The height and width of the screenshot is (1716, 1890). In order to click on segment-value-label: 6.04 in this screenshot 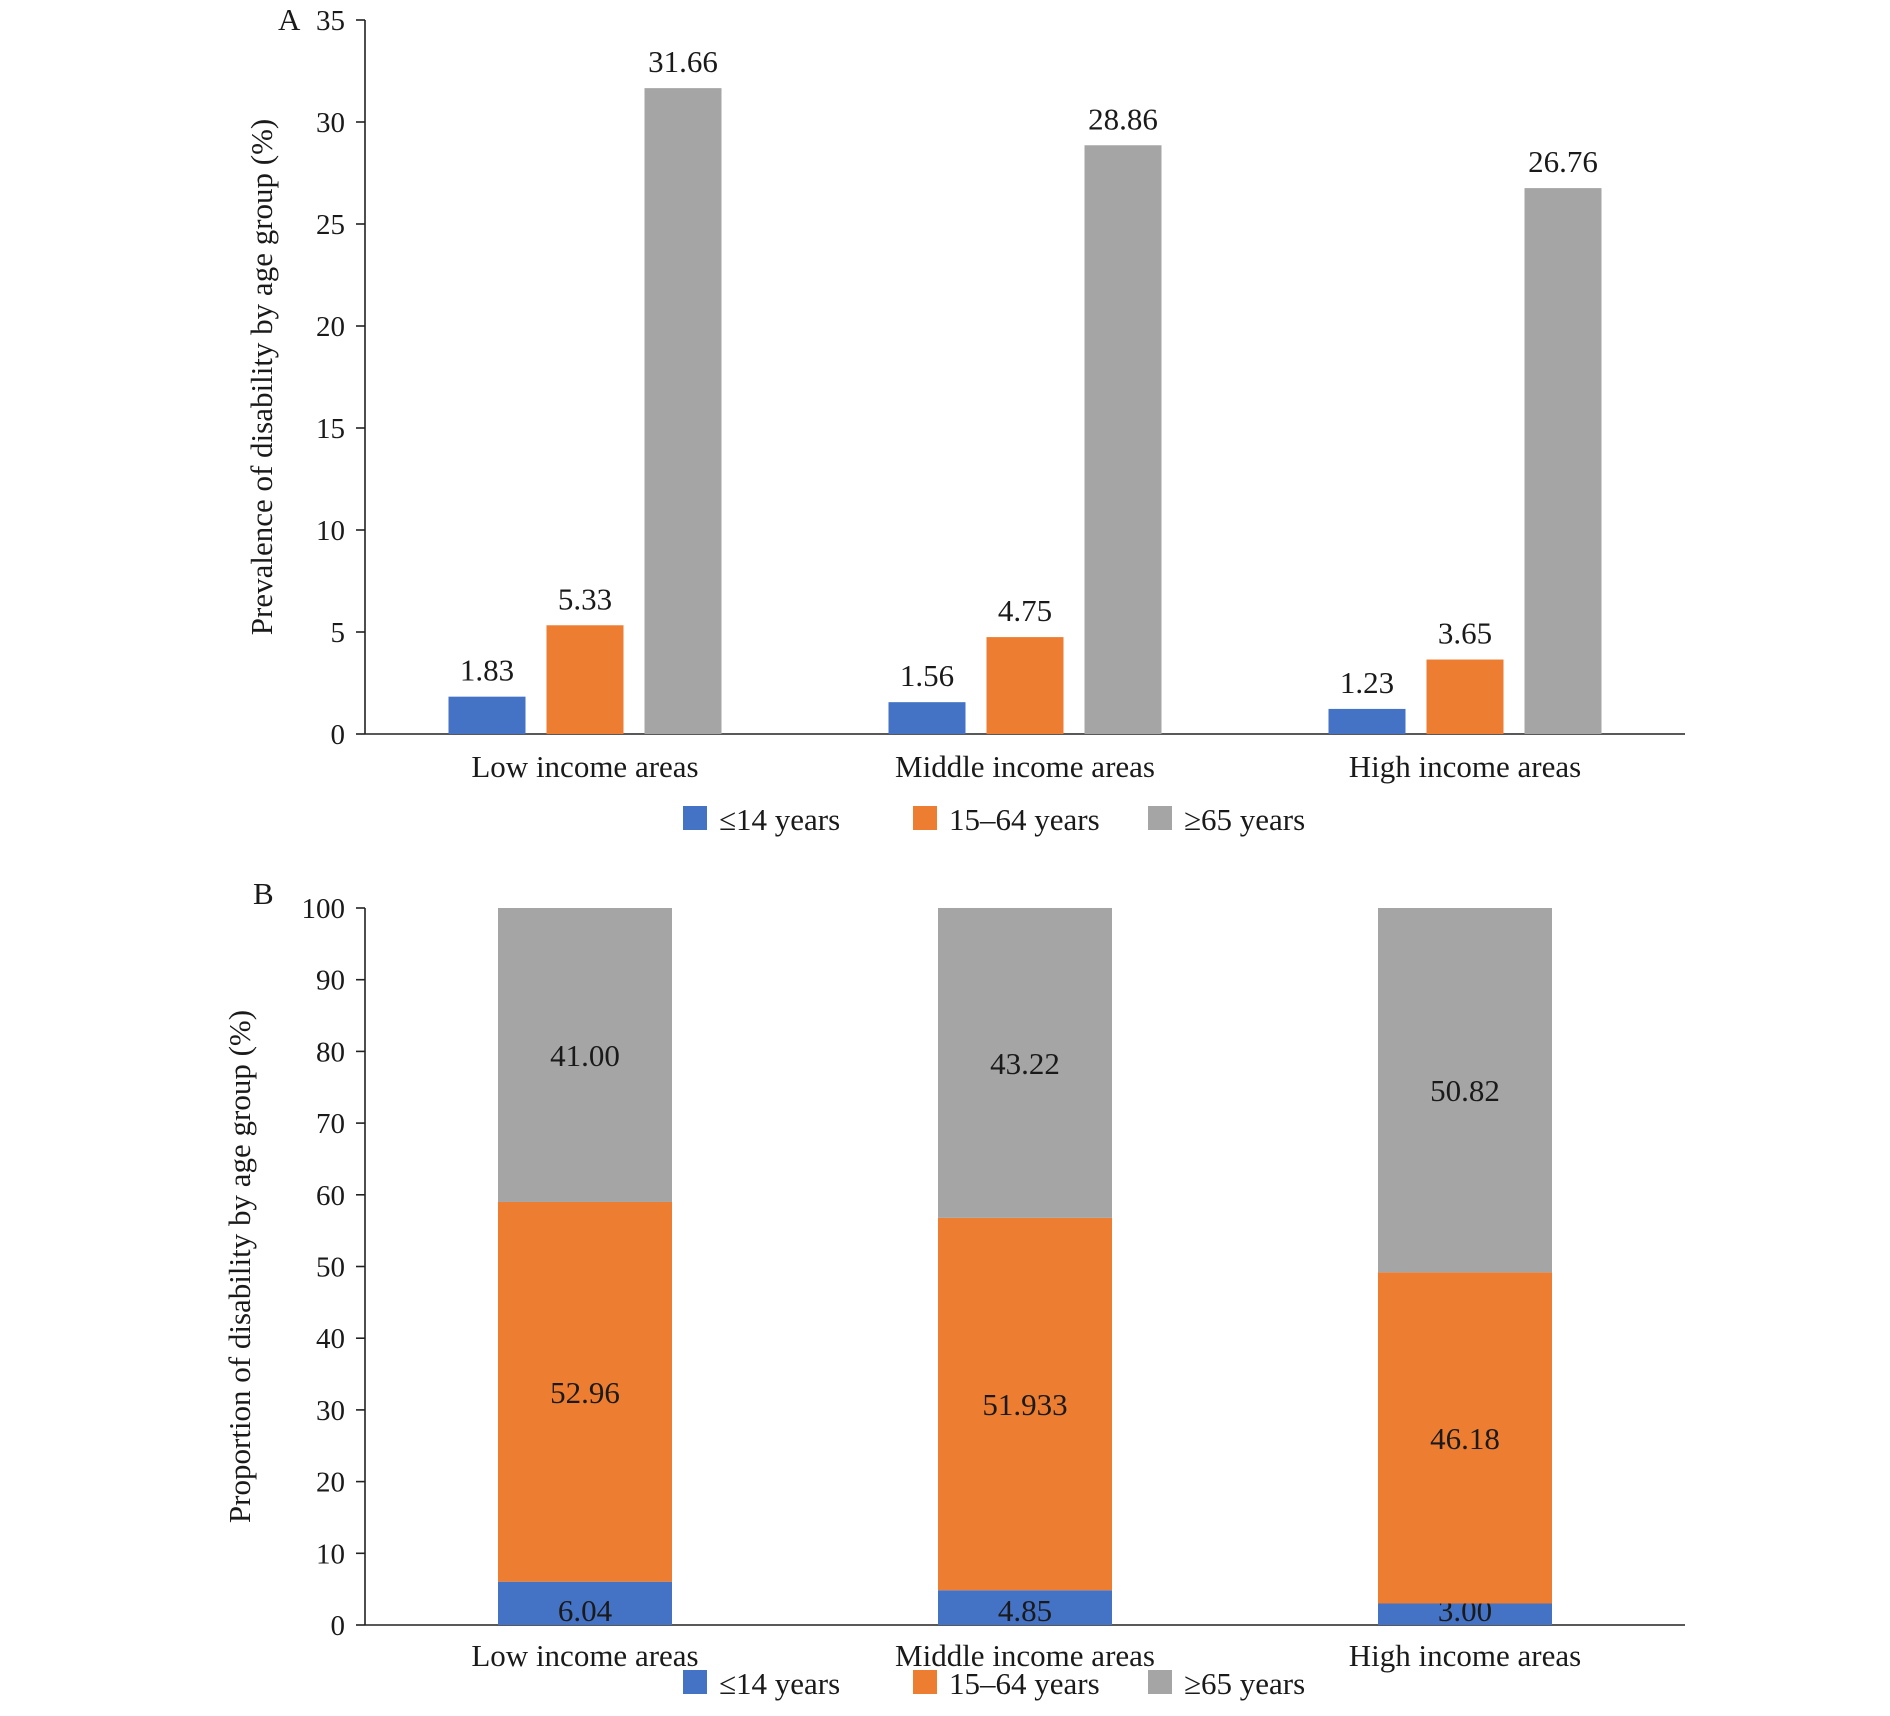, I will do `click(585, 1610)`.